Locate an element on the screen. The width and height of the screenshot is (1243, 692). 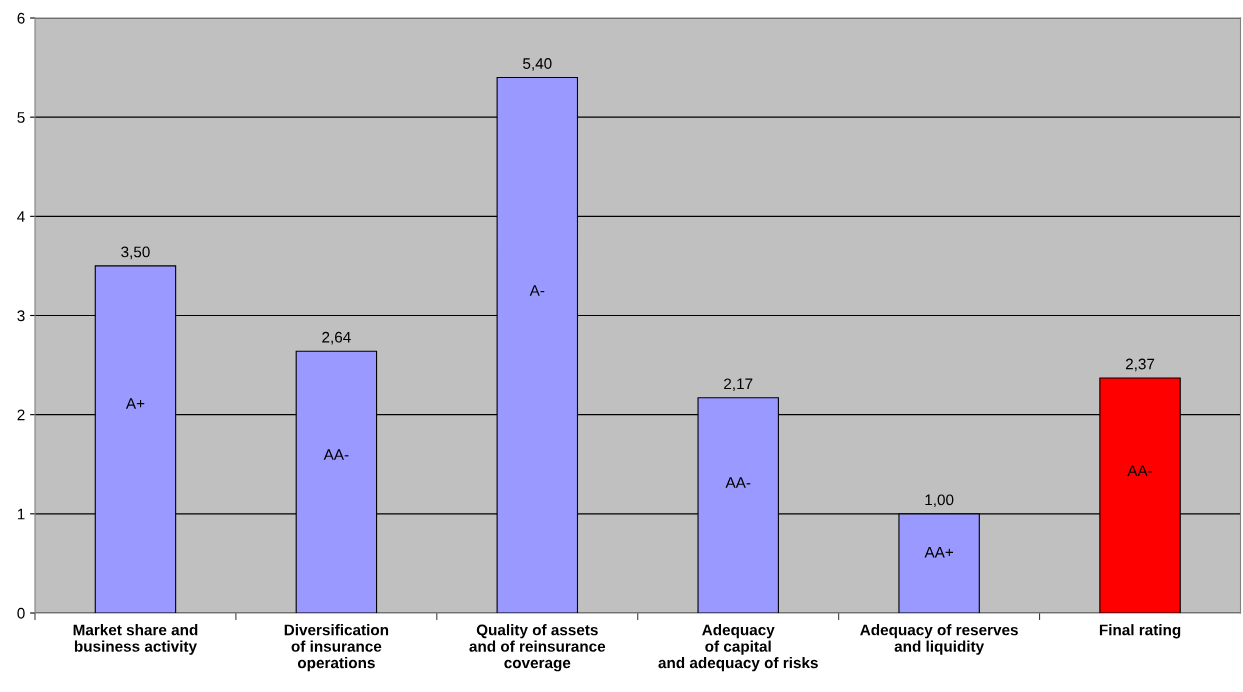
annotation: AA+ is located at coordinates (939, 552).